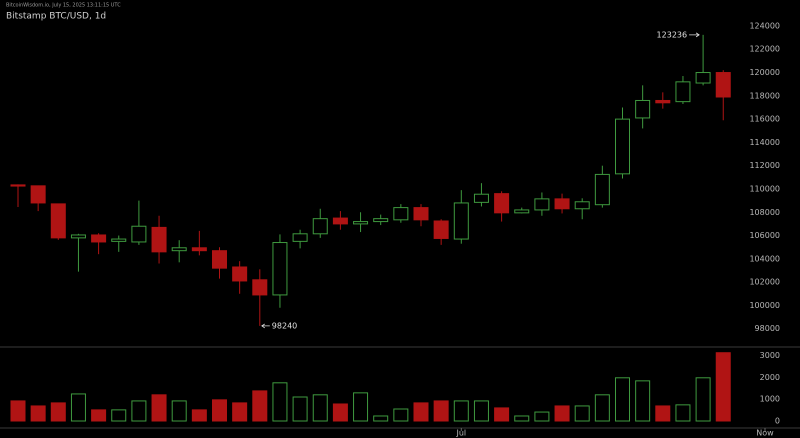 The height and width of the screenshot is (438, 800). What do you see at coordinates (765, 433) in the screenshot?
I see `x-end-label: Now` at bounding box center [765, 433].